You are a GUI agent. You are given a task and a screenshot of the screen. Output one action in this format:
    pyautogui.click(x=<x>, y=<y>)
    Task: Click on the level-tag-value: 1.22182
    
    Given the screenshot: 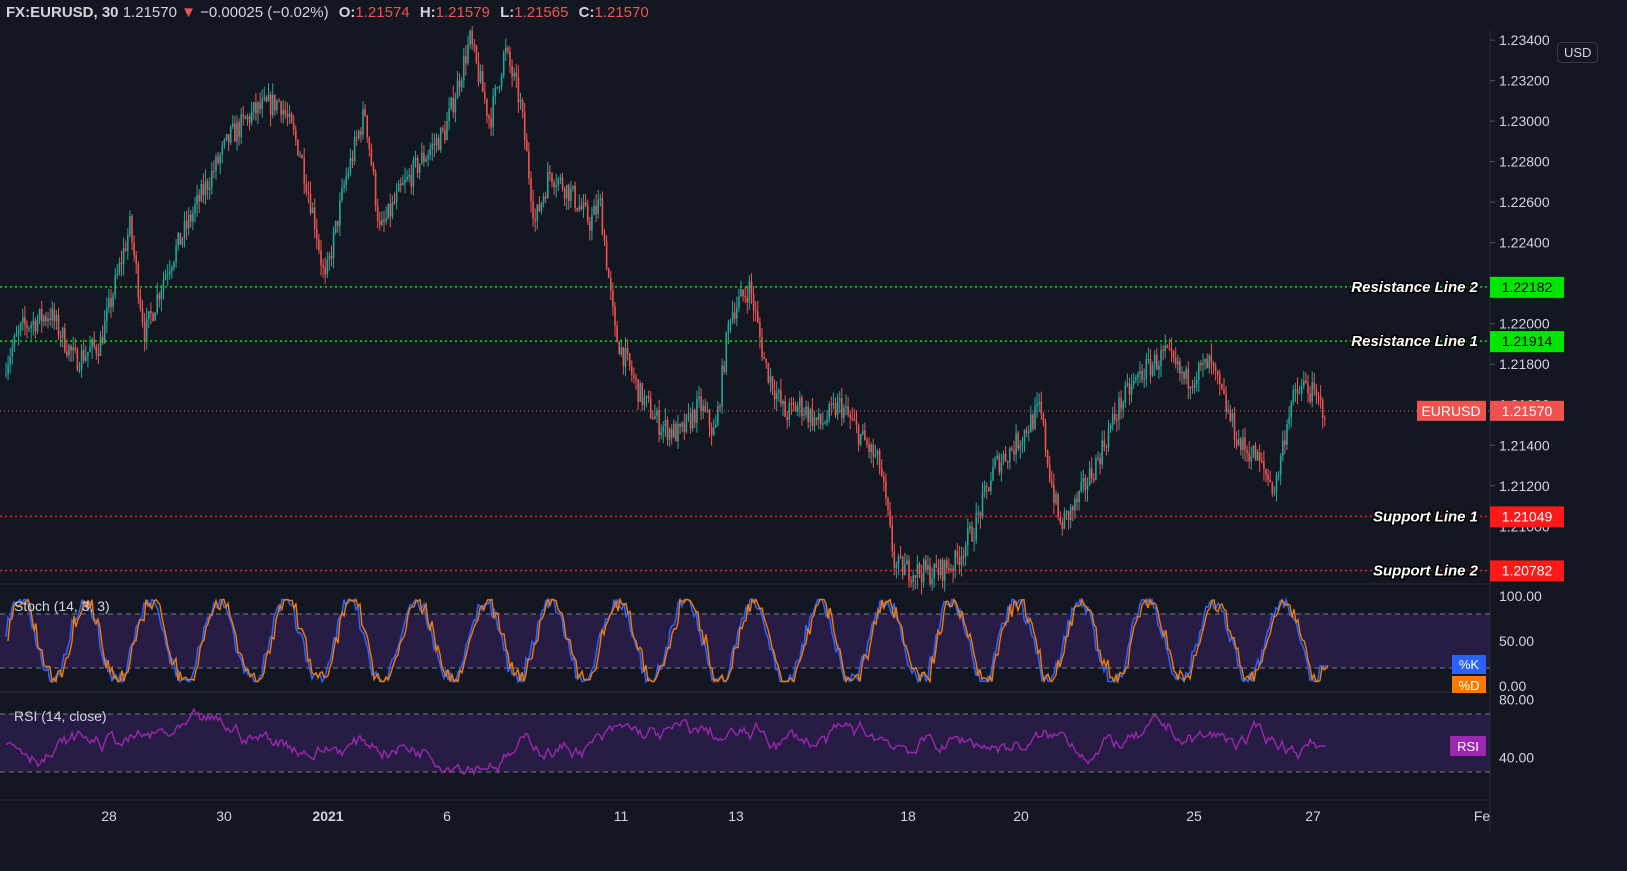 What is the action you would take?
    pyautogui.click(x=1527, y=287)
    